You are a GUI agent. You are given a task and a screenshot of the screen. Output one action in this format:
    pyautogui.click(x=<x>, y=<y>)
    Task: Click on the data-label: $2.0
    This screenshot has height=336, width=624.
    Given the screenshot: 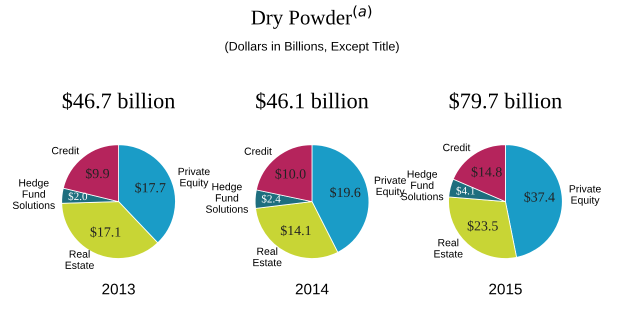 What is the action you would take?
    pyautogui.click(x=78, y=196)
    